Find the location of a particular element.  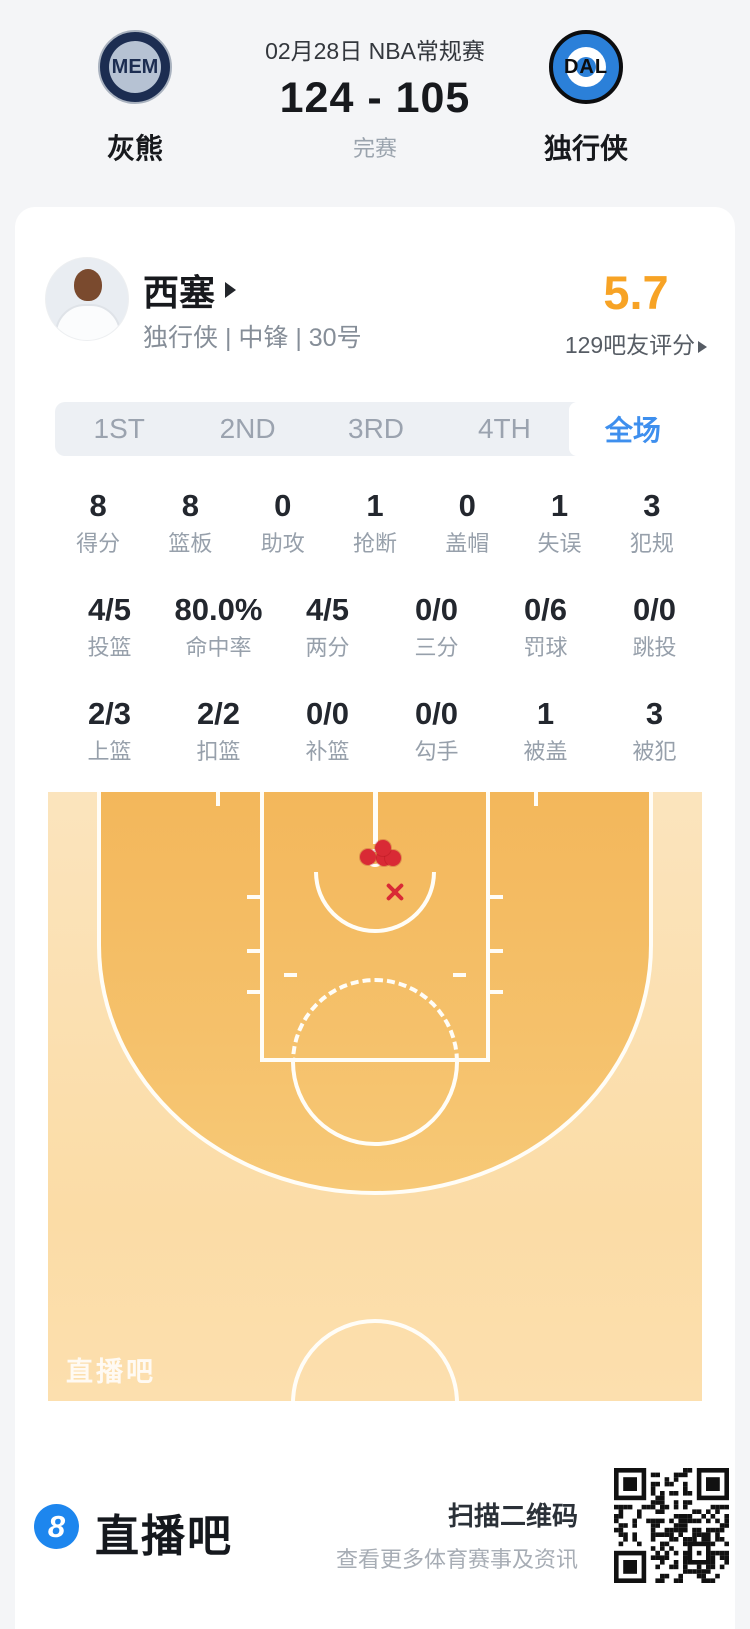

tab-2ND: 2ND is located at coordinates (247, 428).